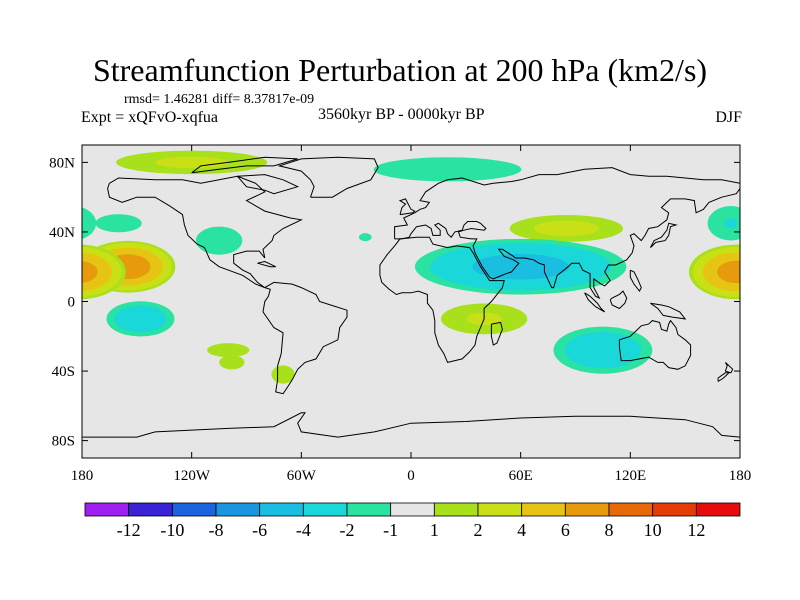 The image size is (800, 600). What do you see at coordinates (216, 530) in the screenshot?
I see `colorbar-label: -8` at bounding box center [216, 530].